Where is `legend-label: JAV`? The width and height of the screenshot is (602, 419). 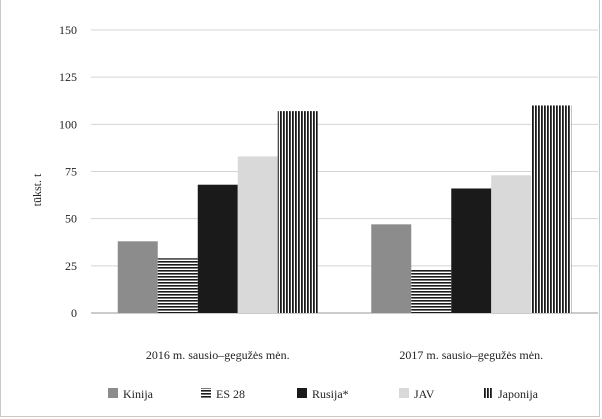 legend-label: JAV is located at coordinates (424, 394).